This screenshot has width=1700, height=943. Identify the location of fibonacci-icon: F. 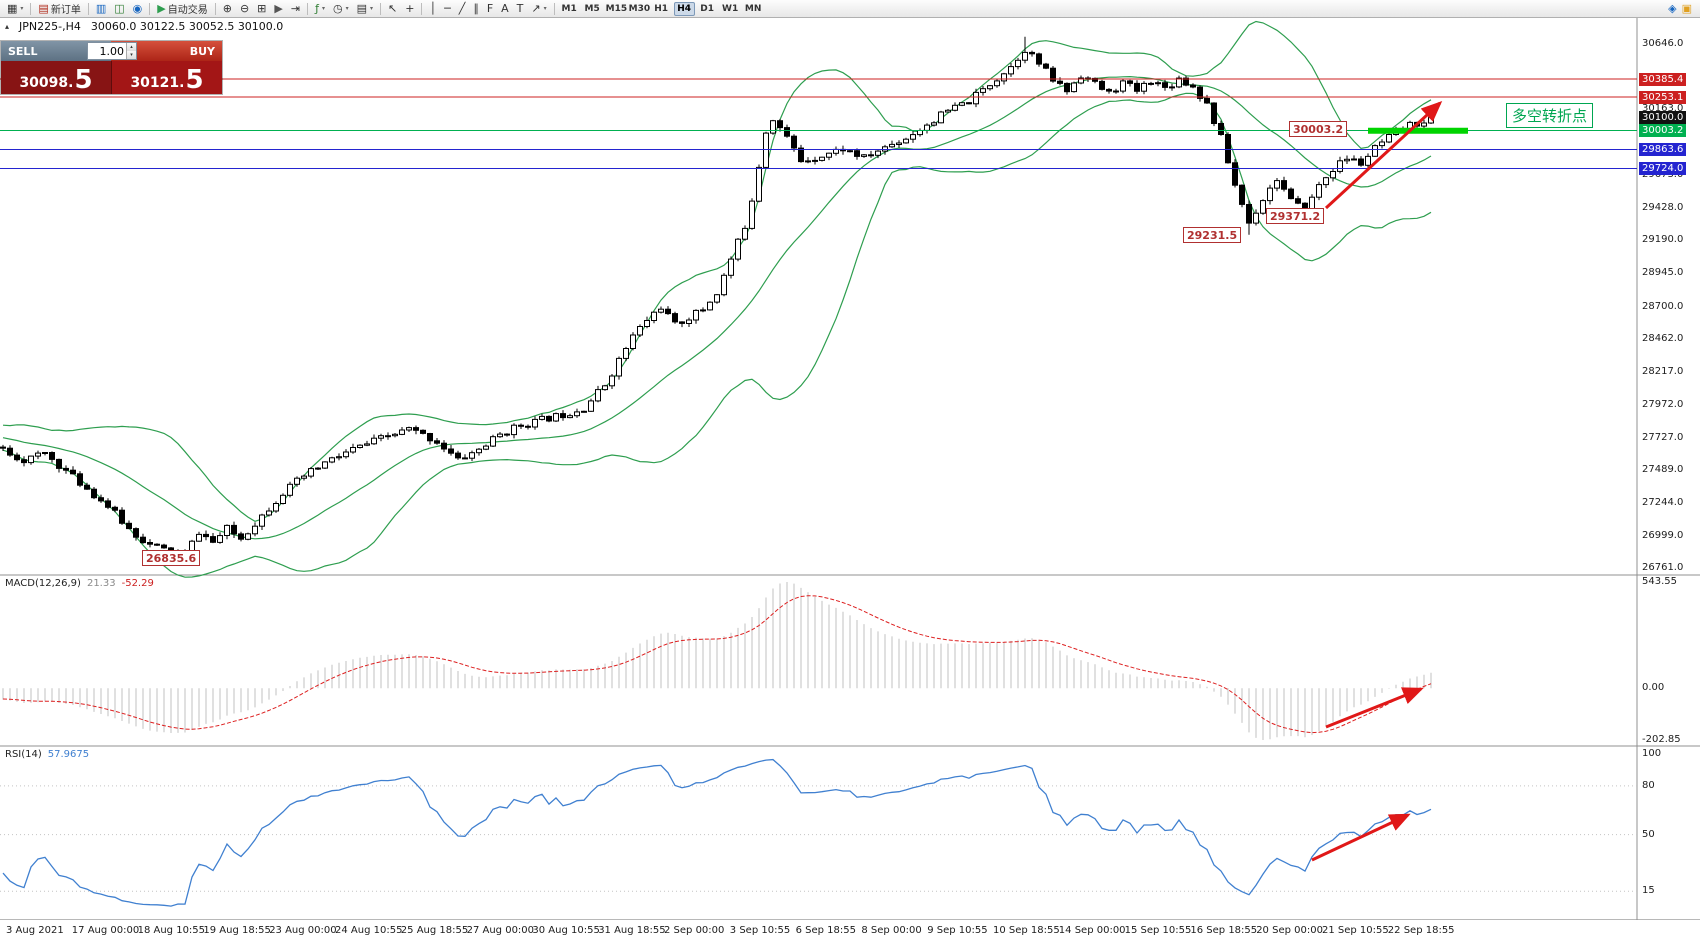
(490, 8).